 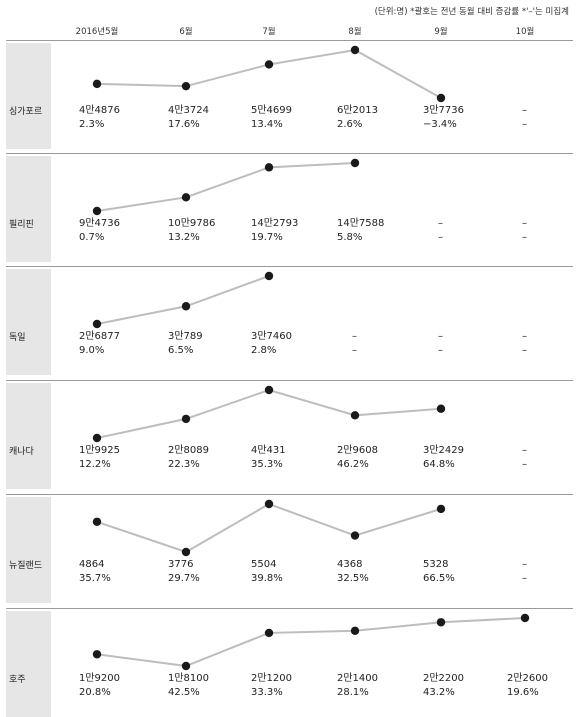 What do you see at coordinates (100, 336) in the screenshot?
I see `visitor-count: 2만6877` at bounding box center [100, 336].